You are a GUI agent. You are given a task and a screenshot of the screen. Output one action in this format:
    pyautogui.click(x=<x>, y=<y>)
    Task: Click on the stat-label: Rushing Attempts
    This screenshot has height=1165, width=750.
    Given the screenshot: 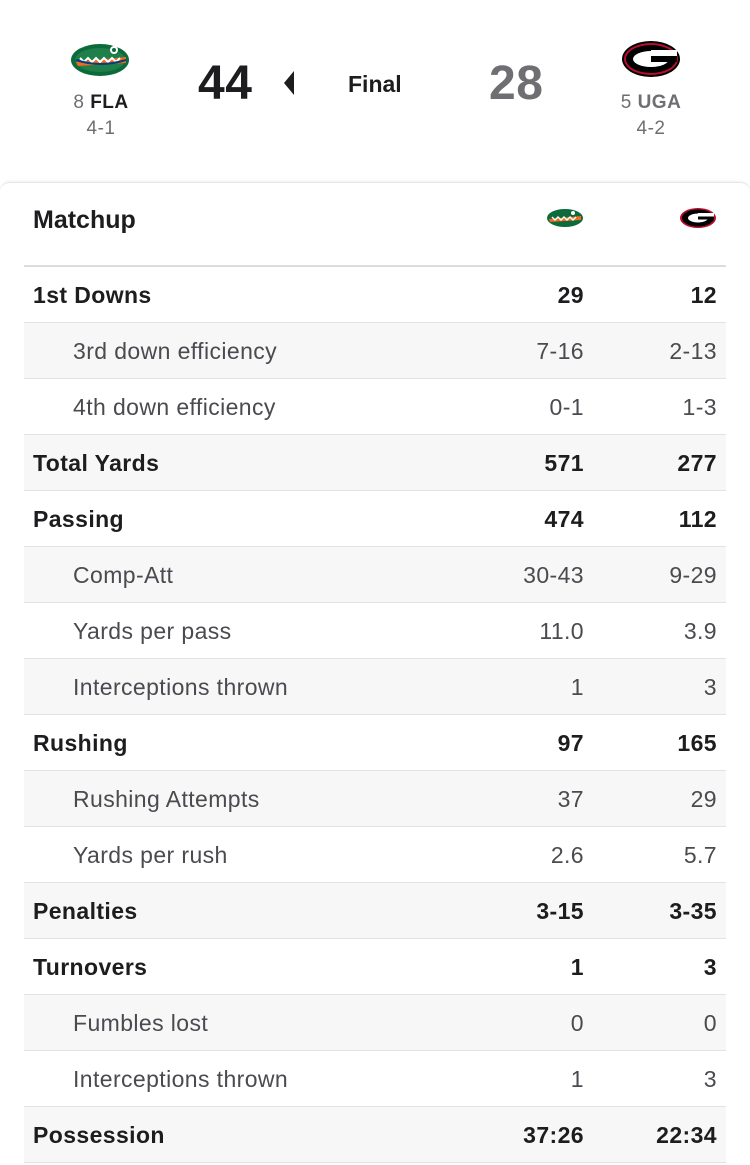 What is the action you would take?
    pyautogui.click(x=166, y=799)
    